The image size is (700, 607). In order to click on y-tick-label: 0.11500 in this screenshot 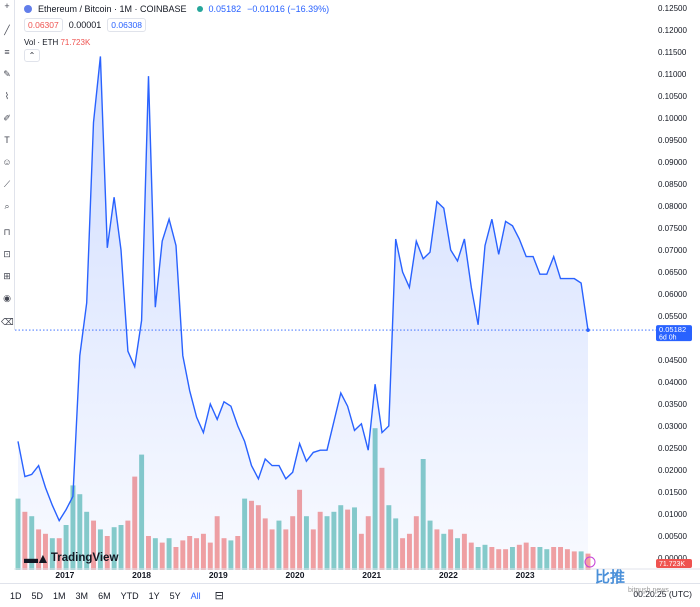, I will do `click(672, 52)`.